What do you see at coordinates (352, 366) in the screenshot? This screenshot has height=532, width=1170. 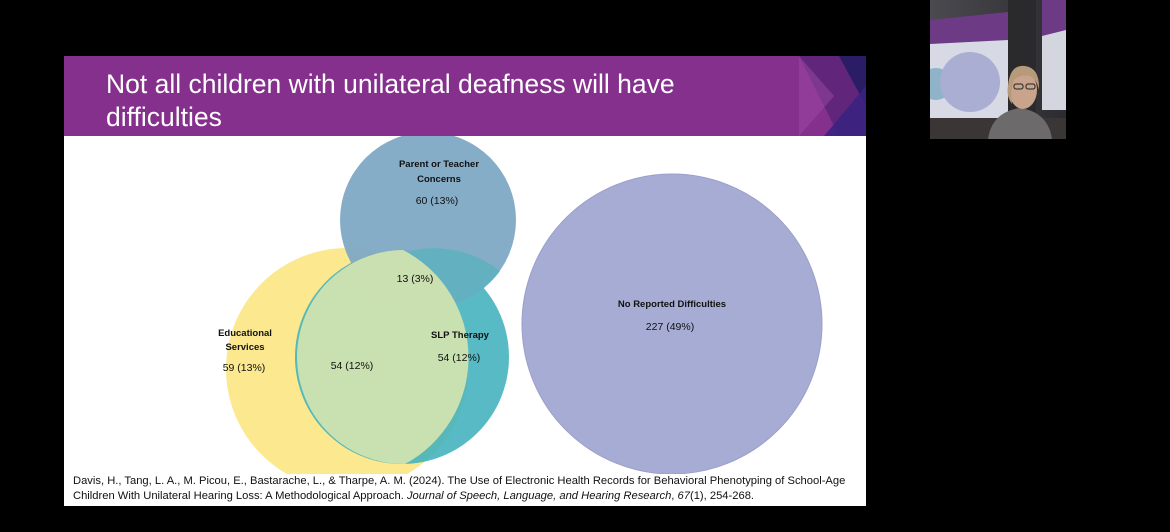 I see `value-edu-slp-overlap: 54 (12%)` at bounding box center [352, 366].